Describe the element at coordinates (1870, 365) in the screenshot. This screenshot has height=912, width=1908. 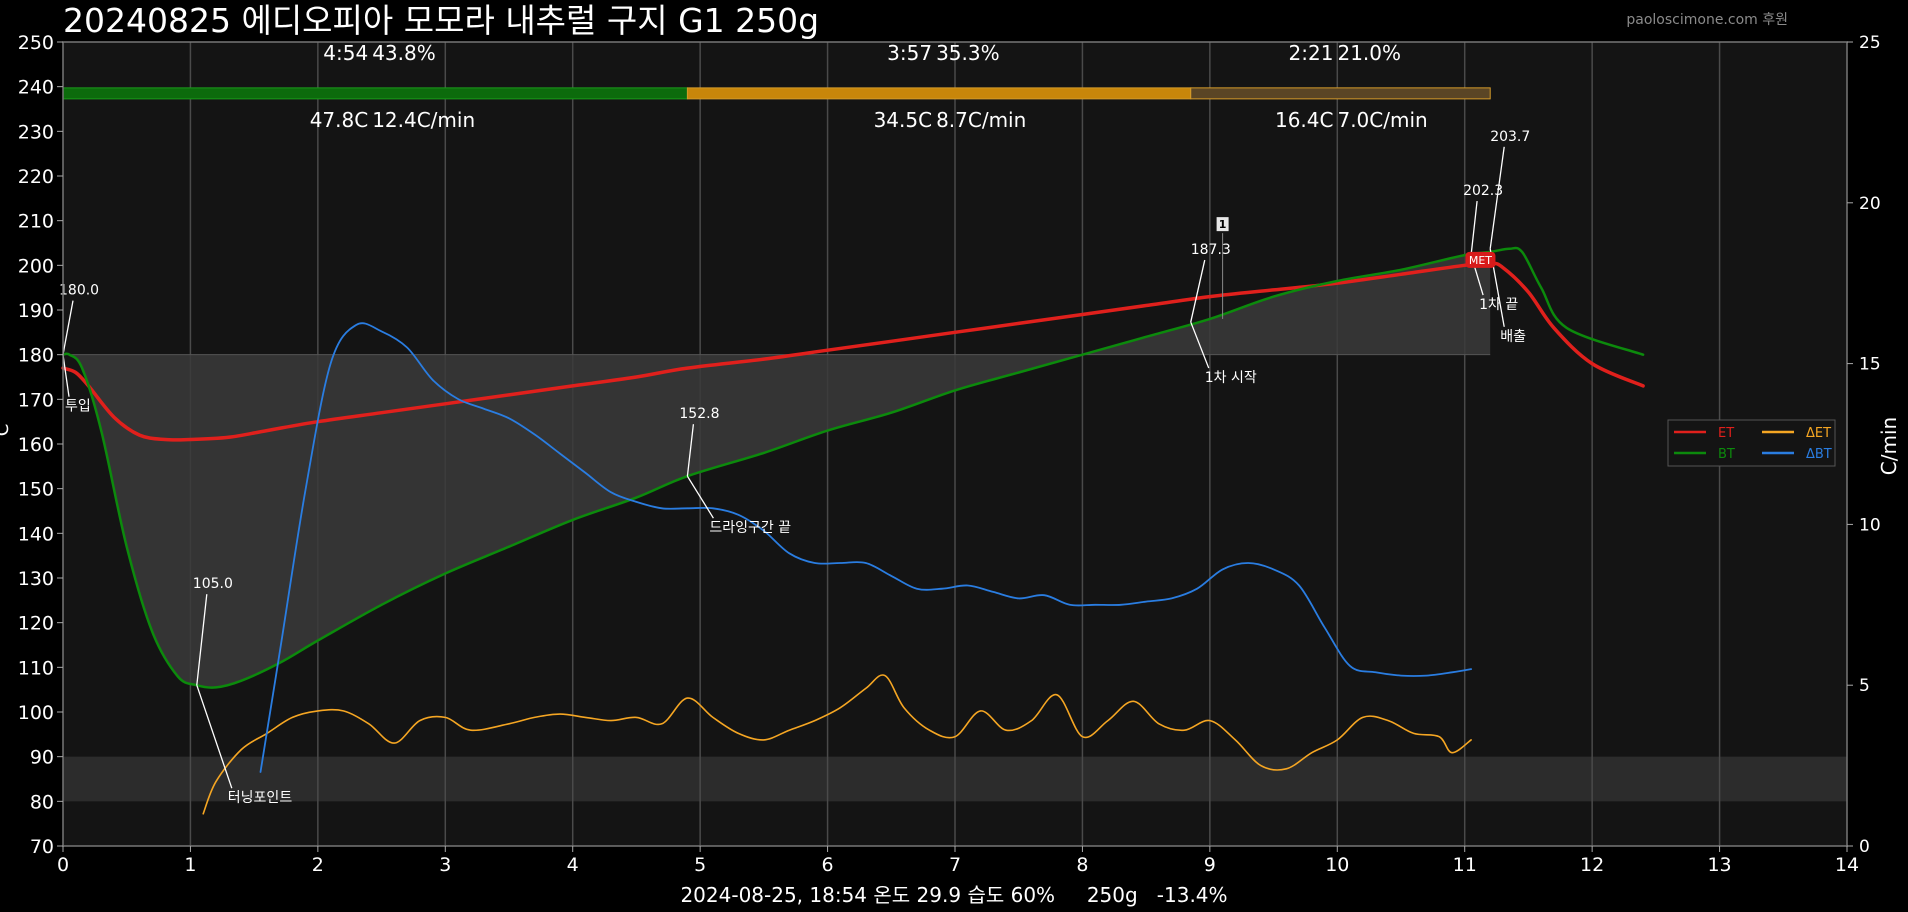
I see `y2-tick-label-15: 15` at that location.